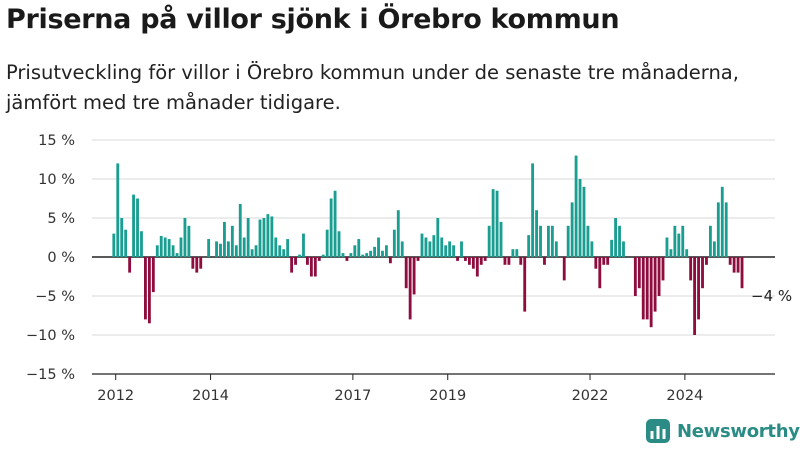  What do you see at coordinates (61, 219) in the screenshot?
I see `y-tick-label: 5 %` at bounding box center [61, 219].